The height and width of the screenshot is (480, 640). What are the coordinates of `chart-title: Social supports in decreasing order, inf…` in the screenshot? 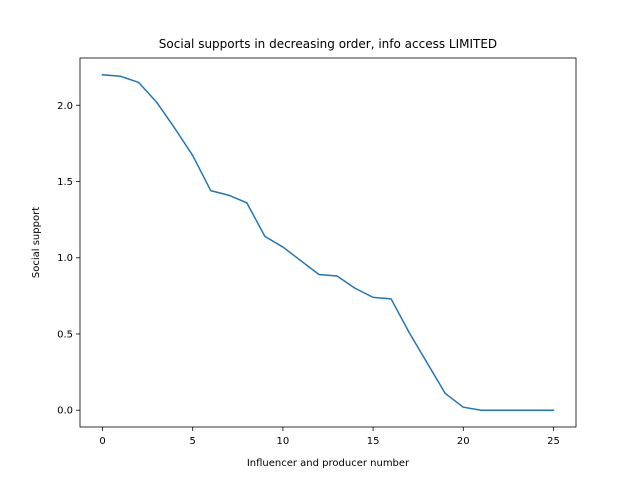 It's located at (328, 44).